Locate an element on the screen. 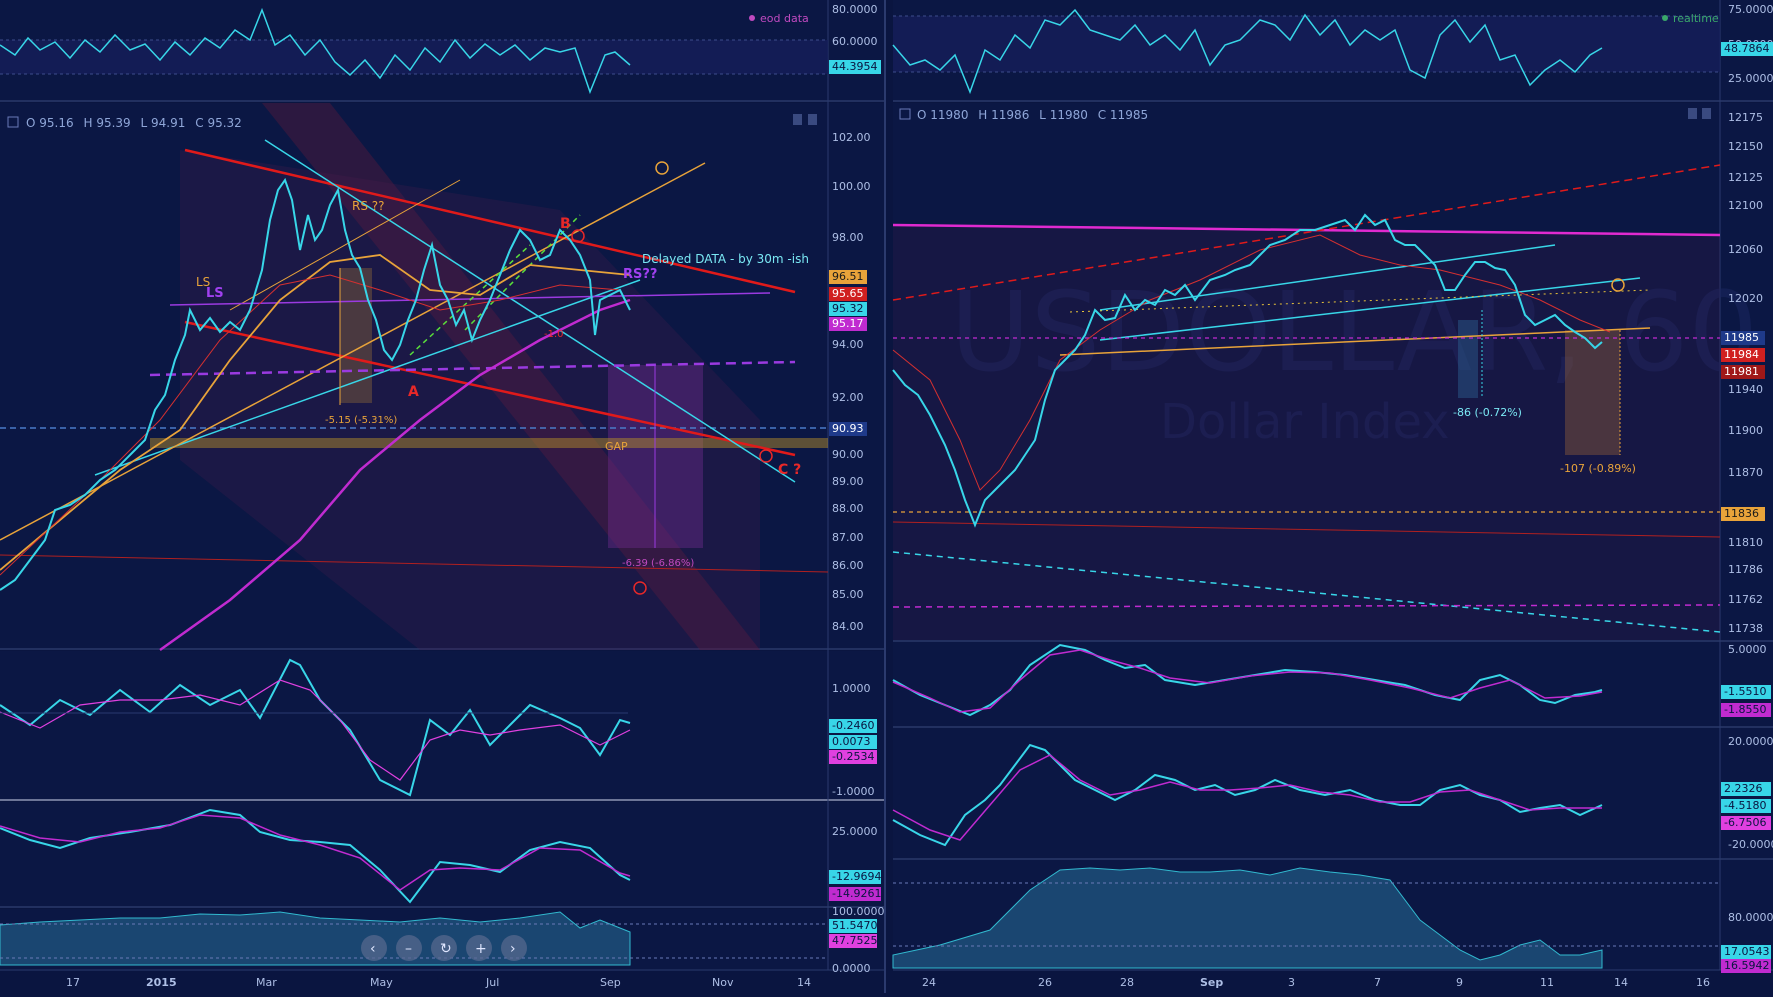  ls-label-2: LS is located at coordinates (215, 293).